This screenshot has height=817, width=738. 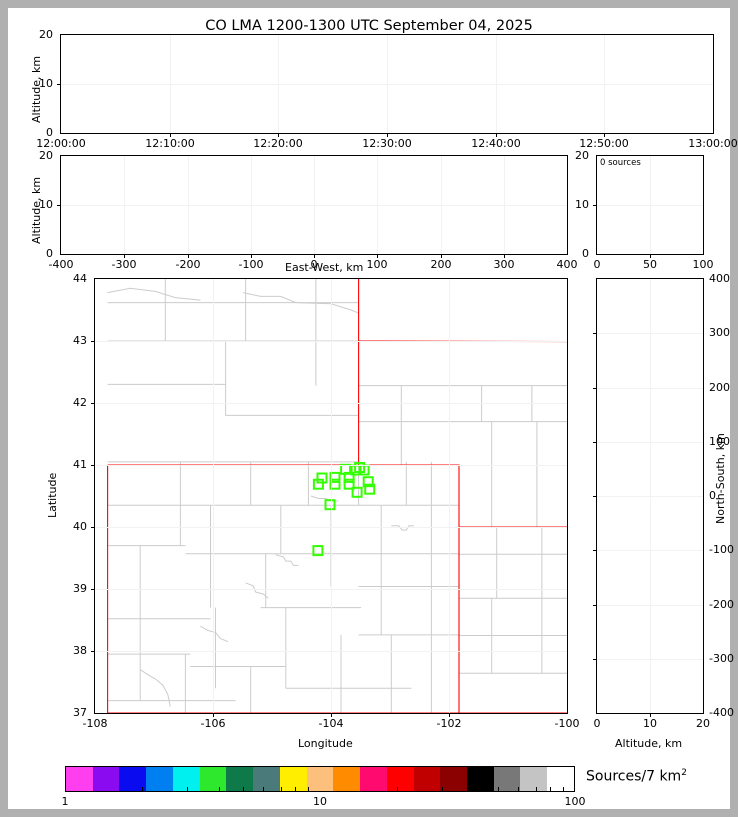 What do you see at coordinates (80, 402) in the screenshot?
I see `tick-label-y: 42` at bounding box center [80, 402].